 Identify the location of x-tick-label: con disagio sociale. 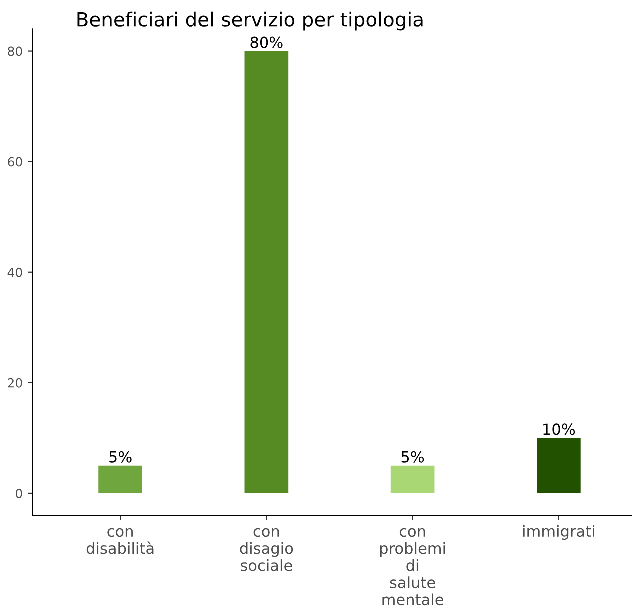
(267, 550).